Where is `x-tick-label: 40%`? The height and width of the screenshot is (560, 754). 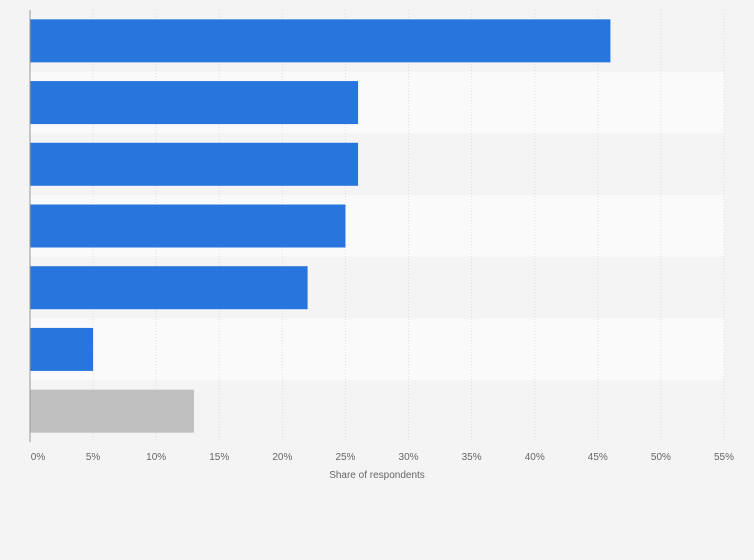 x-tick-label: 40% is located at coordinates (535, 457).